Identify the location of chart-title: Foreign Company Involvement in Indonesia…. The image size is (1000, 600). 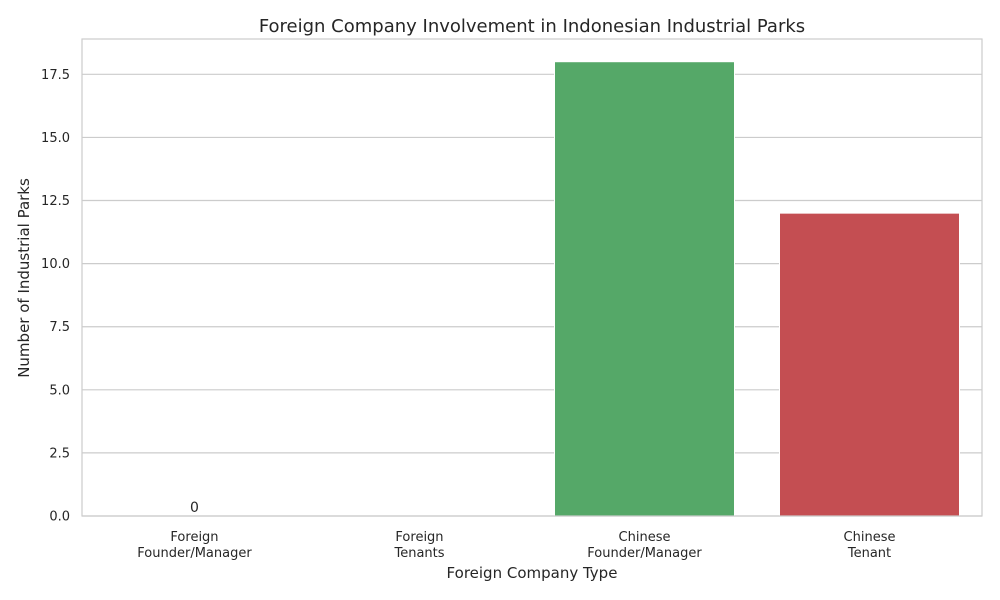
(532, 26).